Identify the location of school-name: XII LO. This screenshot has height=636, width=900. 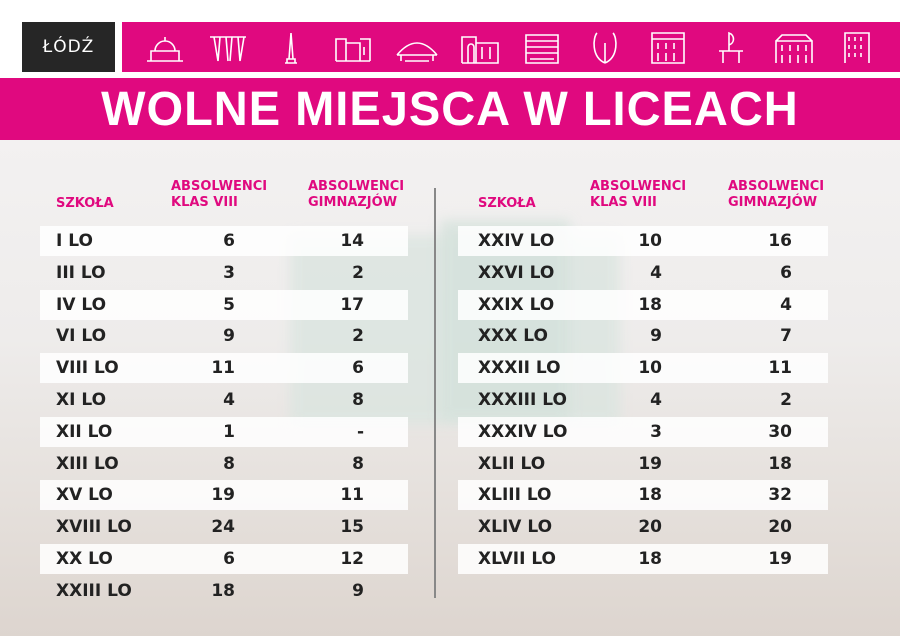
(84, 431).